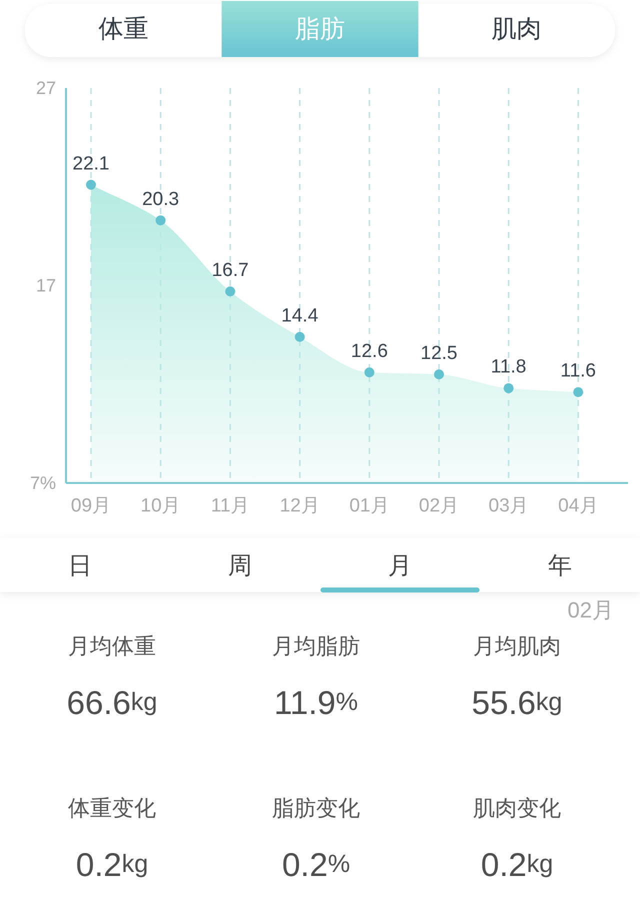  I want to click on data-label: 20.3, so click(161, 199).